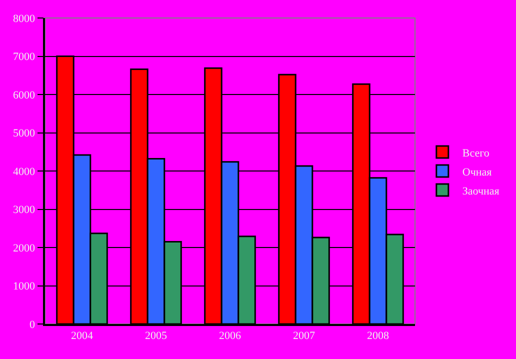  Describe the element at coordinates (477, 172) in the screenshot. I see `legend-label: Очная` at that location.